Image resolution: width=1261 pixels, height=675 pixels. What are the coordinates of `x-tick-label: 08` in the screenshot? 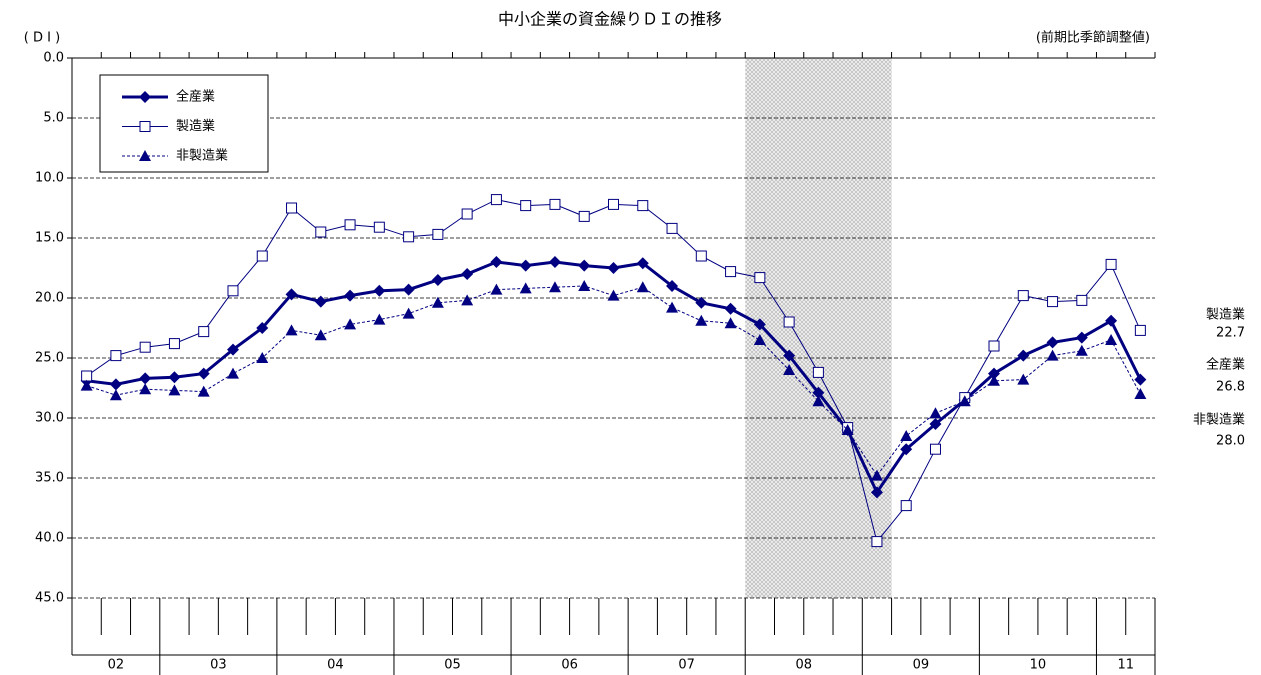 It's located at (803, 665).